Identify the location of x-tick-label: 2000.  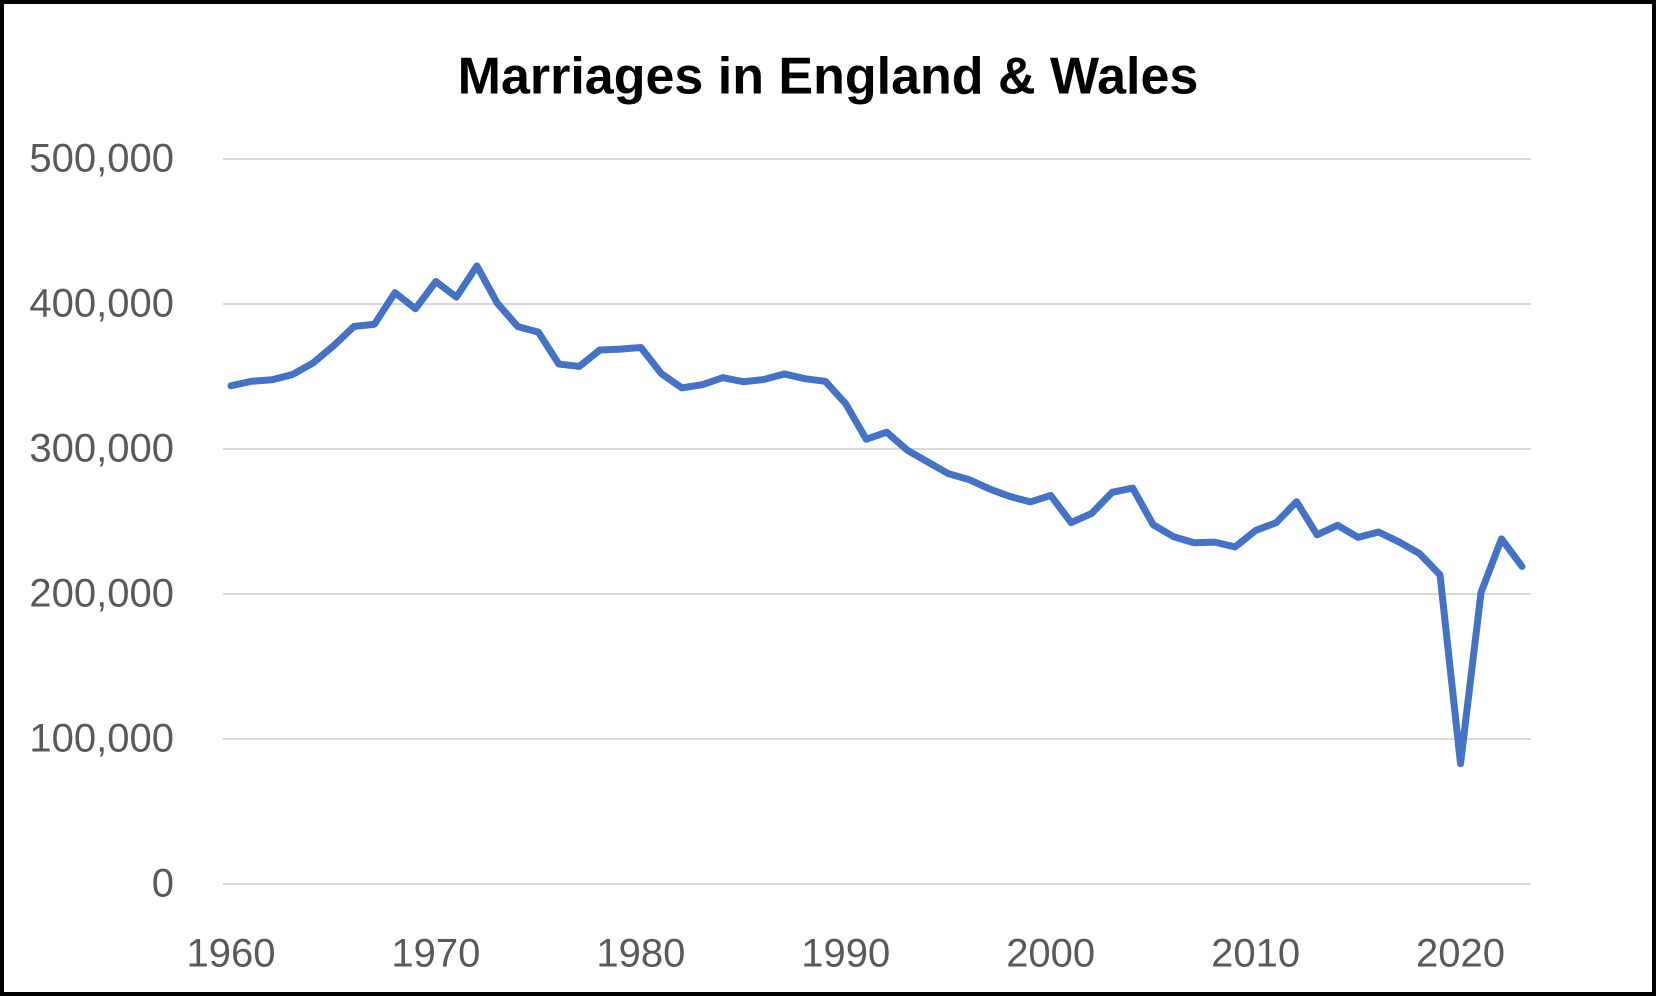
(1050, 954).